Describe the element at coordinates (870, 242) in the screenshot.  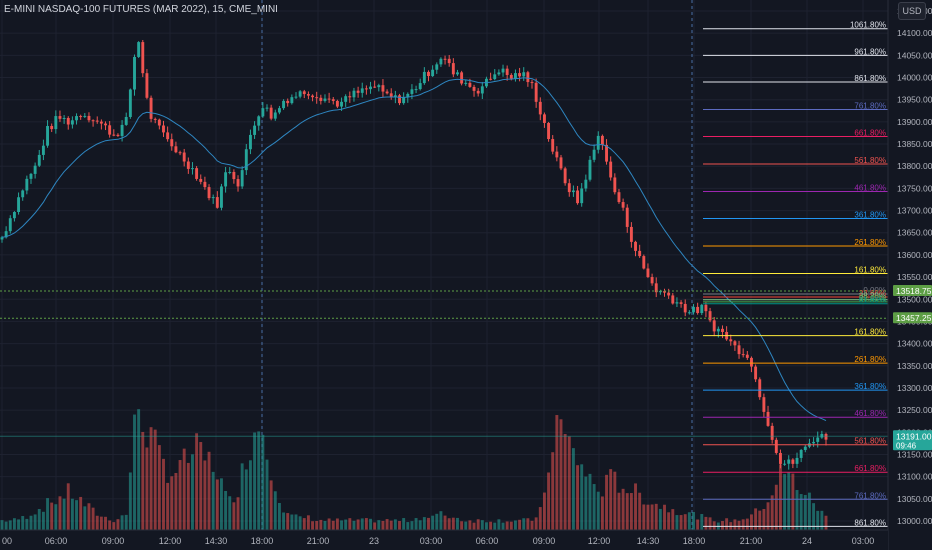
I see `fib-level-label: 261.80%` at that location.